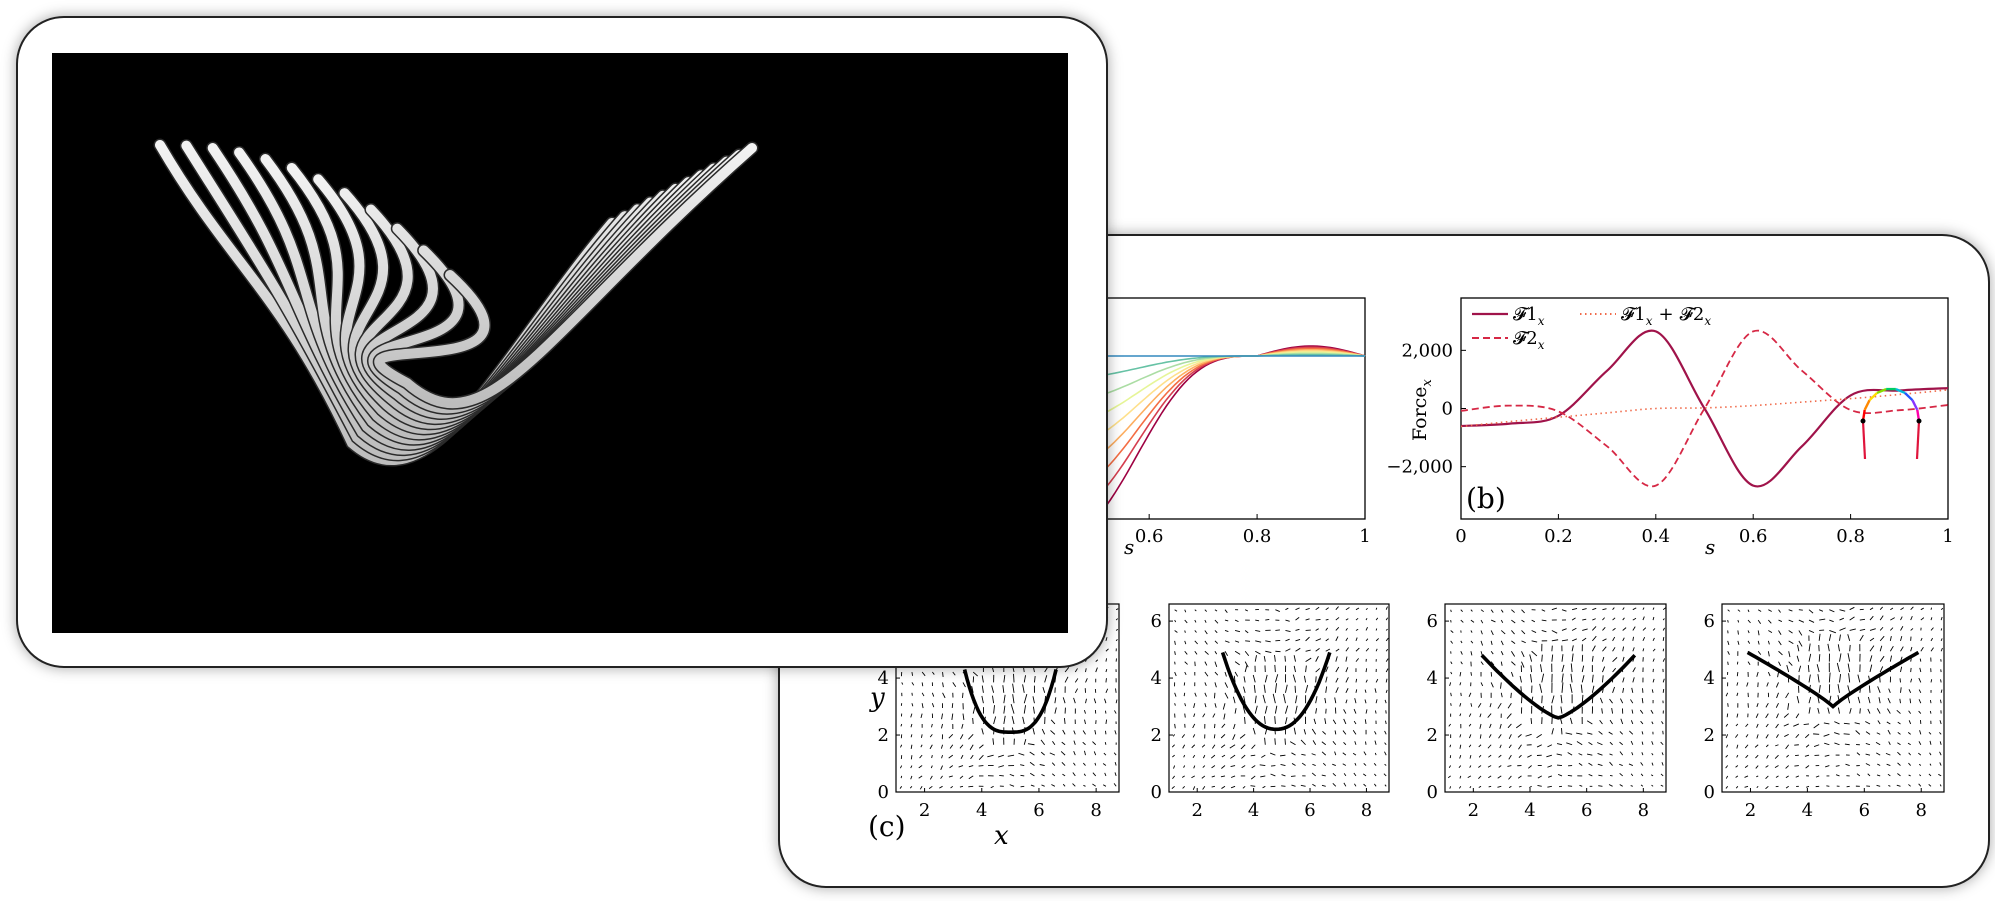 The width and height of the screenshot is (1995, 901). I want to click on legend-entry-f2: 𝓕2x, so click(1529, 340).